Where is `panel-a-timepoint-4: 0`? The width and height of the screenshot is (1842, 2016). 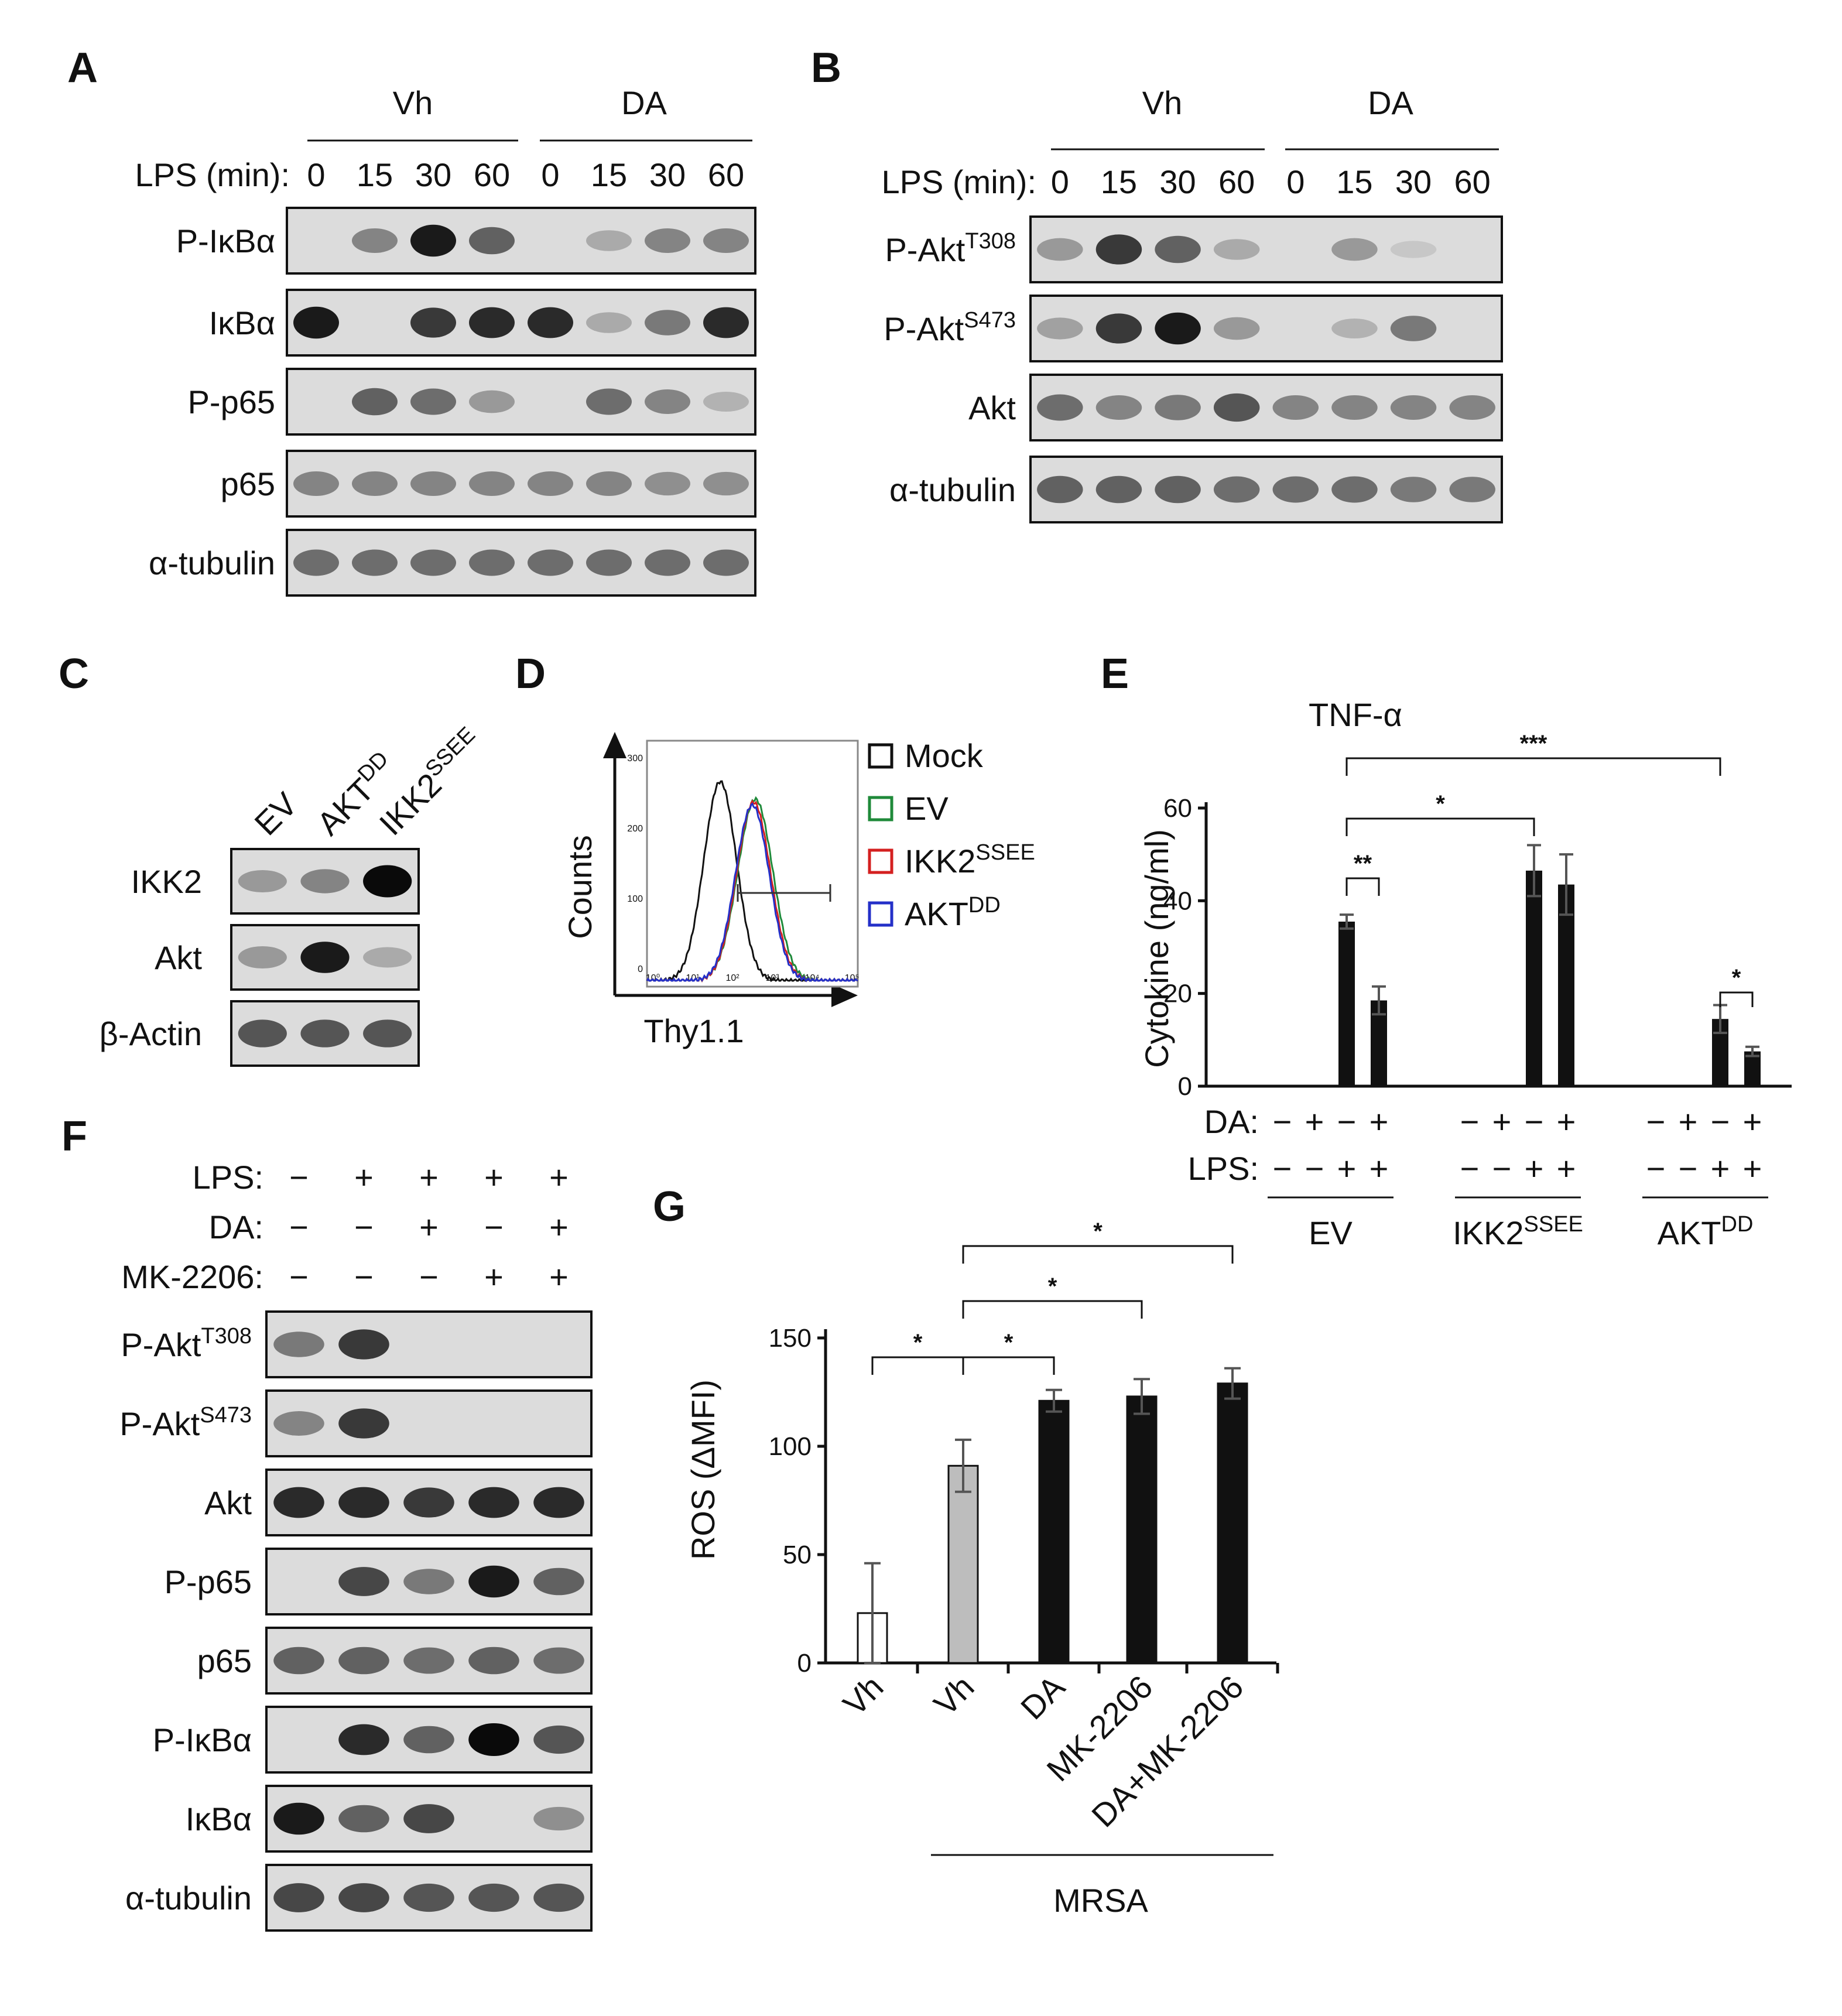
panel-a-timepoint-4: 0 is located at coordinates (550, 174).